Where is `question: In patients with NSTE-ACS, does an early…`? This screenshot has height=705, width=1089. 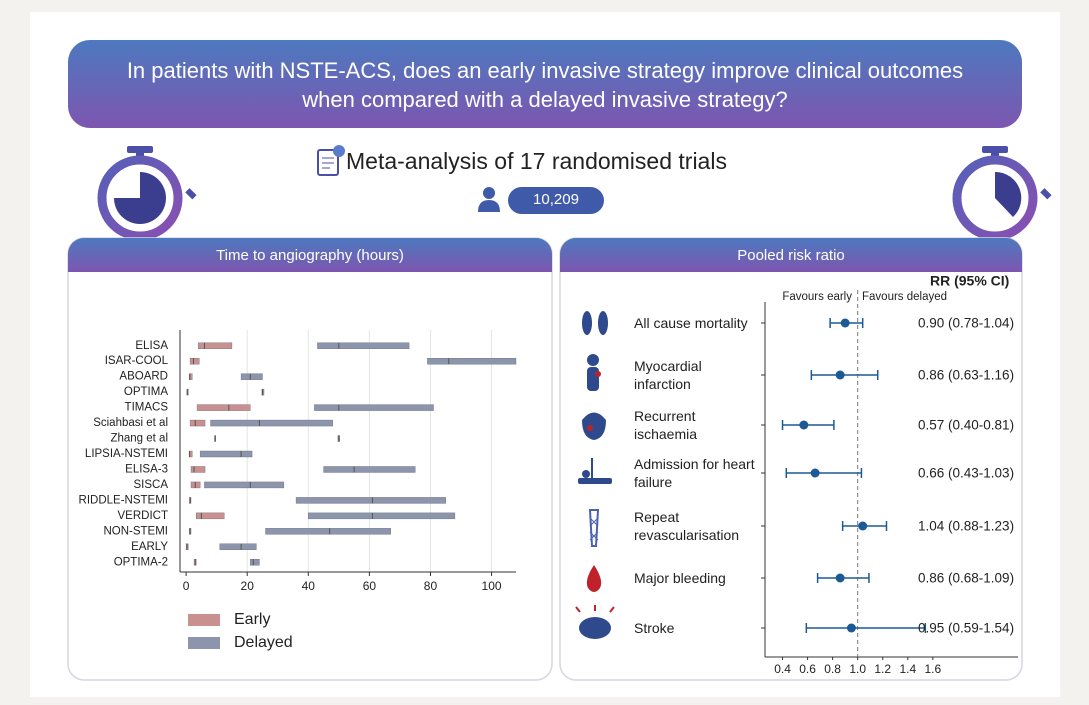 question: In patients with NSTE-ACS, does an early… is located at coordinates (545, 85).